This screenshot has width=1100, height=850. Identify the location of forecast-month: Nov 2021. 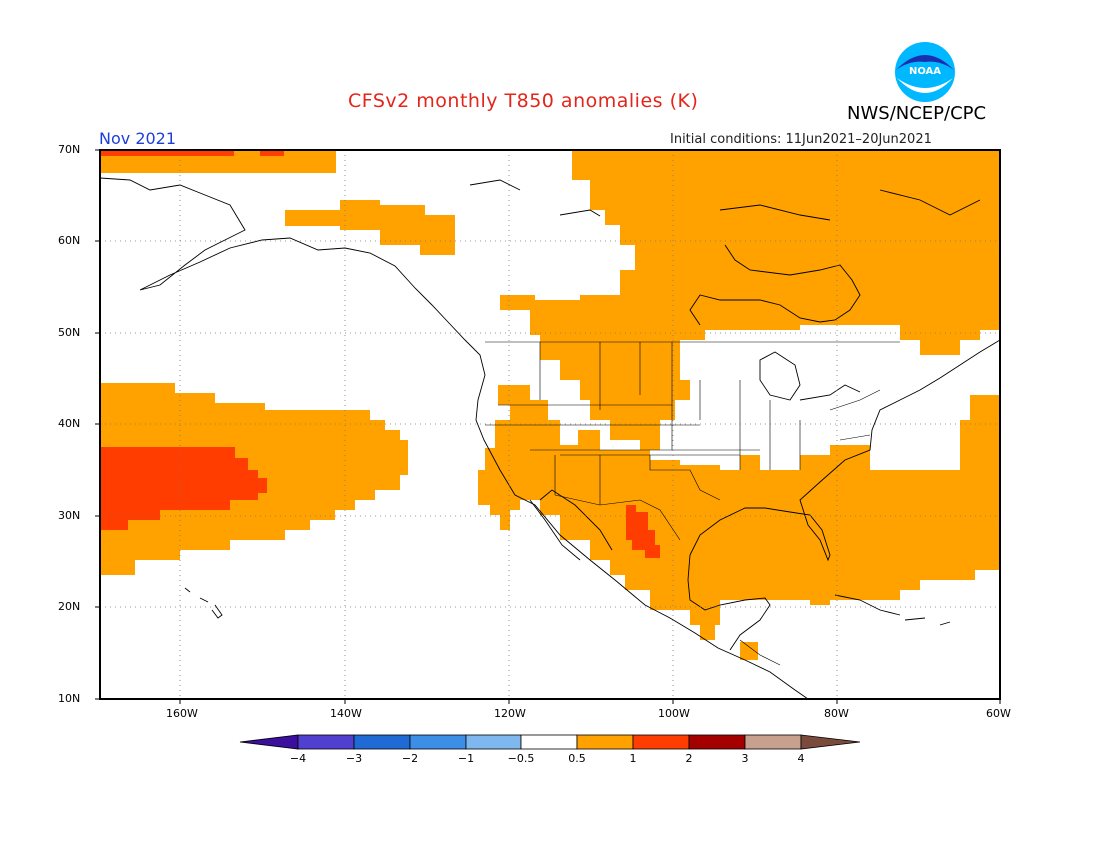
(138, 138).